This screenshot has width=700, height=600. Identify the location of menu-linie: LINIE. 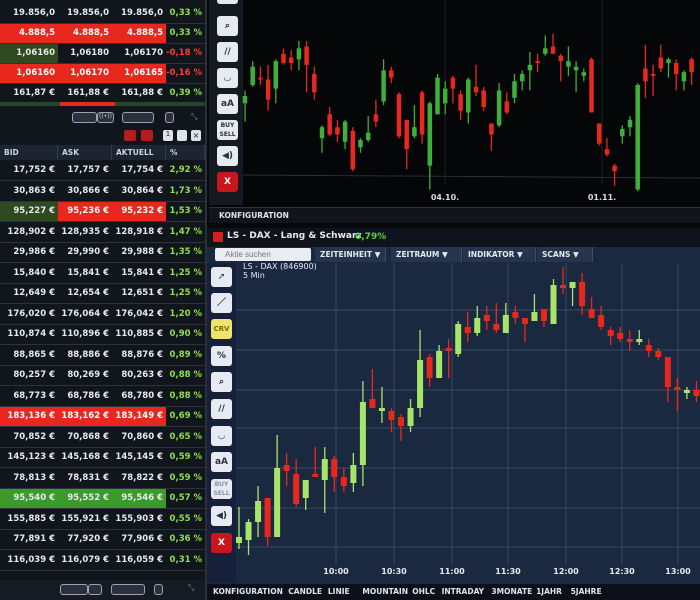
(338, 591).